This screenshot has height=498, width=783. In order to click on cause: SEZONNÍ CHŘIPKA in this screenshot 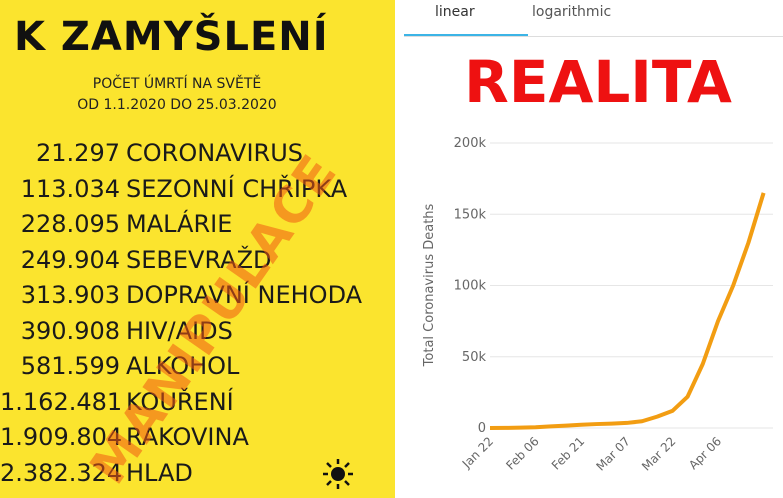, I will do `click(237, 188)`.